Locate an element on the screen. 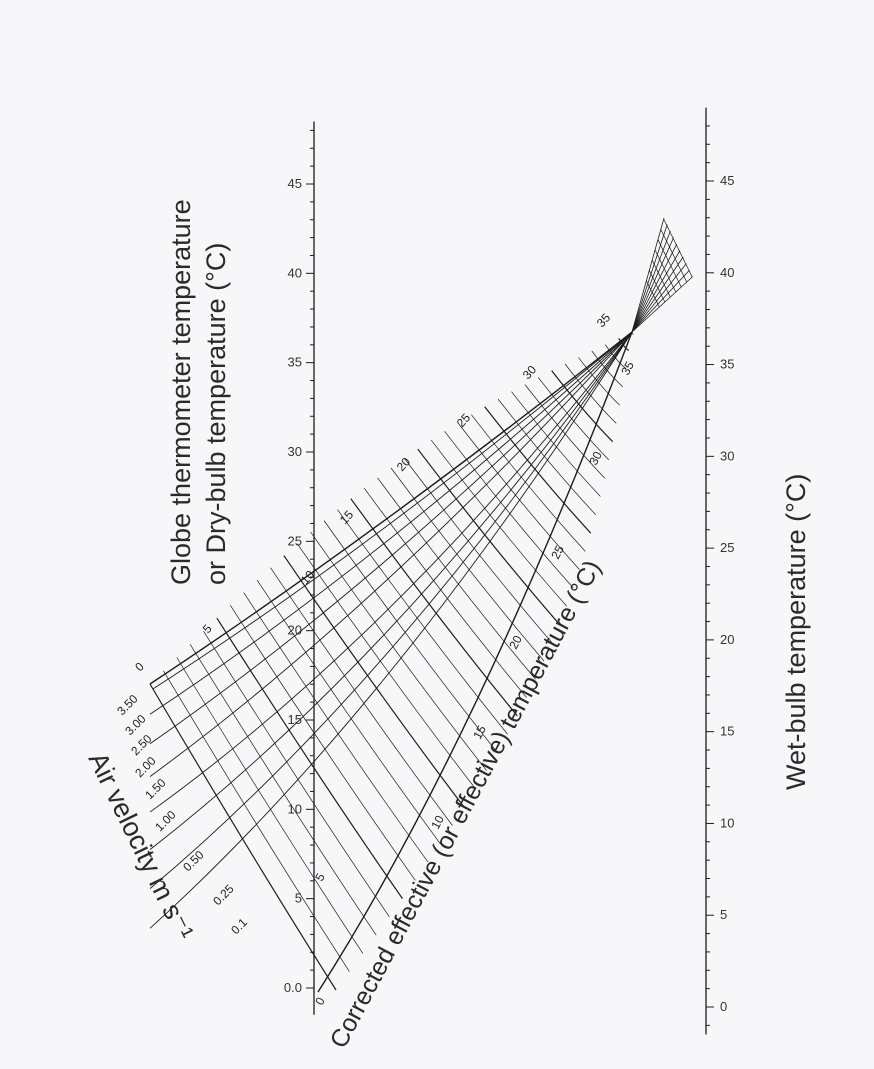 Image resolution: width=874 pixels, height=1069 pixels. effective-temperature-upper-label: 25 is located at coordinates (464, 420).